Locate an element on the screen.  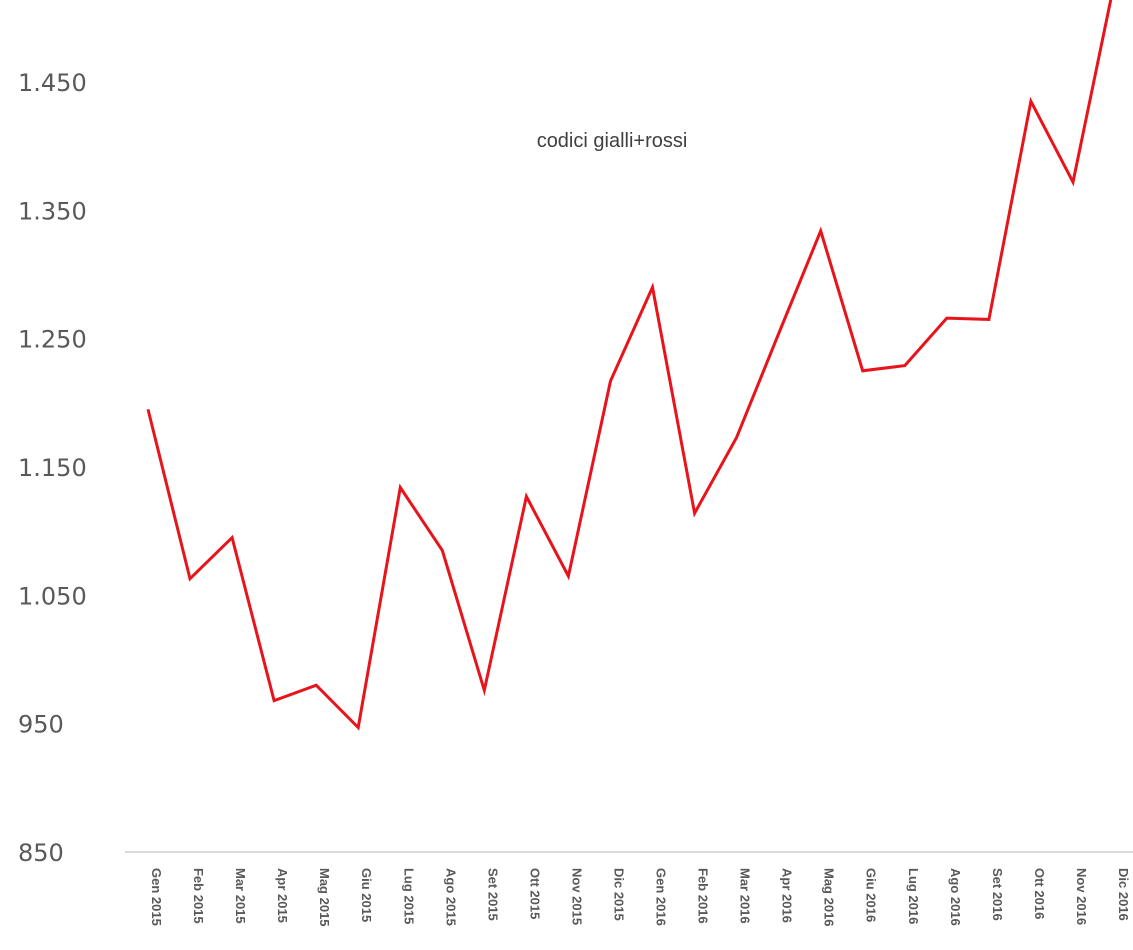
x-tick-label: Apr 2015 is located at coordinates (282, 895).